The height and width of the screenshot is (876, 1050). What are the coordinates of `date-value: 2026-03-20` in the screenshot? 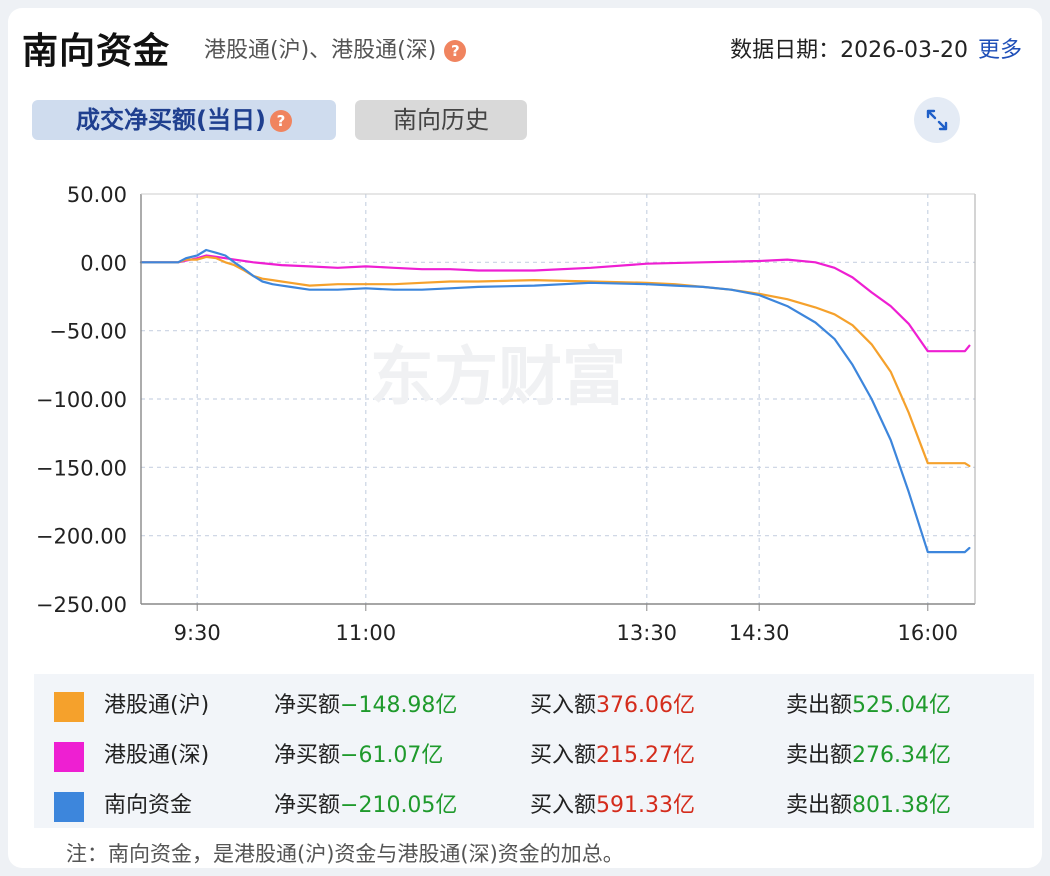 It's located at (904, 50).